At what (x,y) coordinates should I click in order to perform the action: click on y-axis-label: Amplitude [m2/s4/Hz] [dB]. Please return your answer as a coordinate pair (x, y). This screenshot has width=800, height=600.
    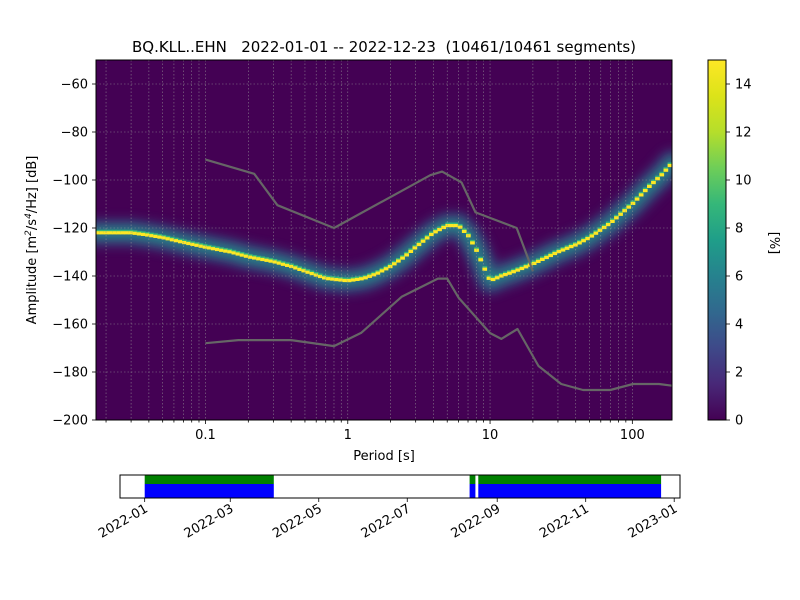
    Looking at the image, I should click on (32, 240).